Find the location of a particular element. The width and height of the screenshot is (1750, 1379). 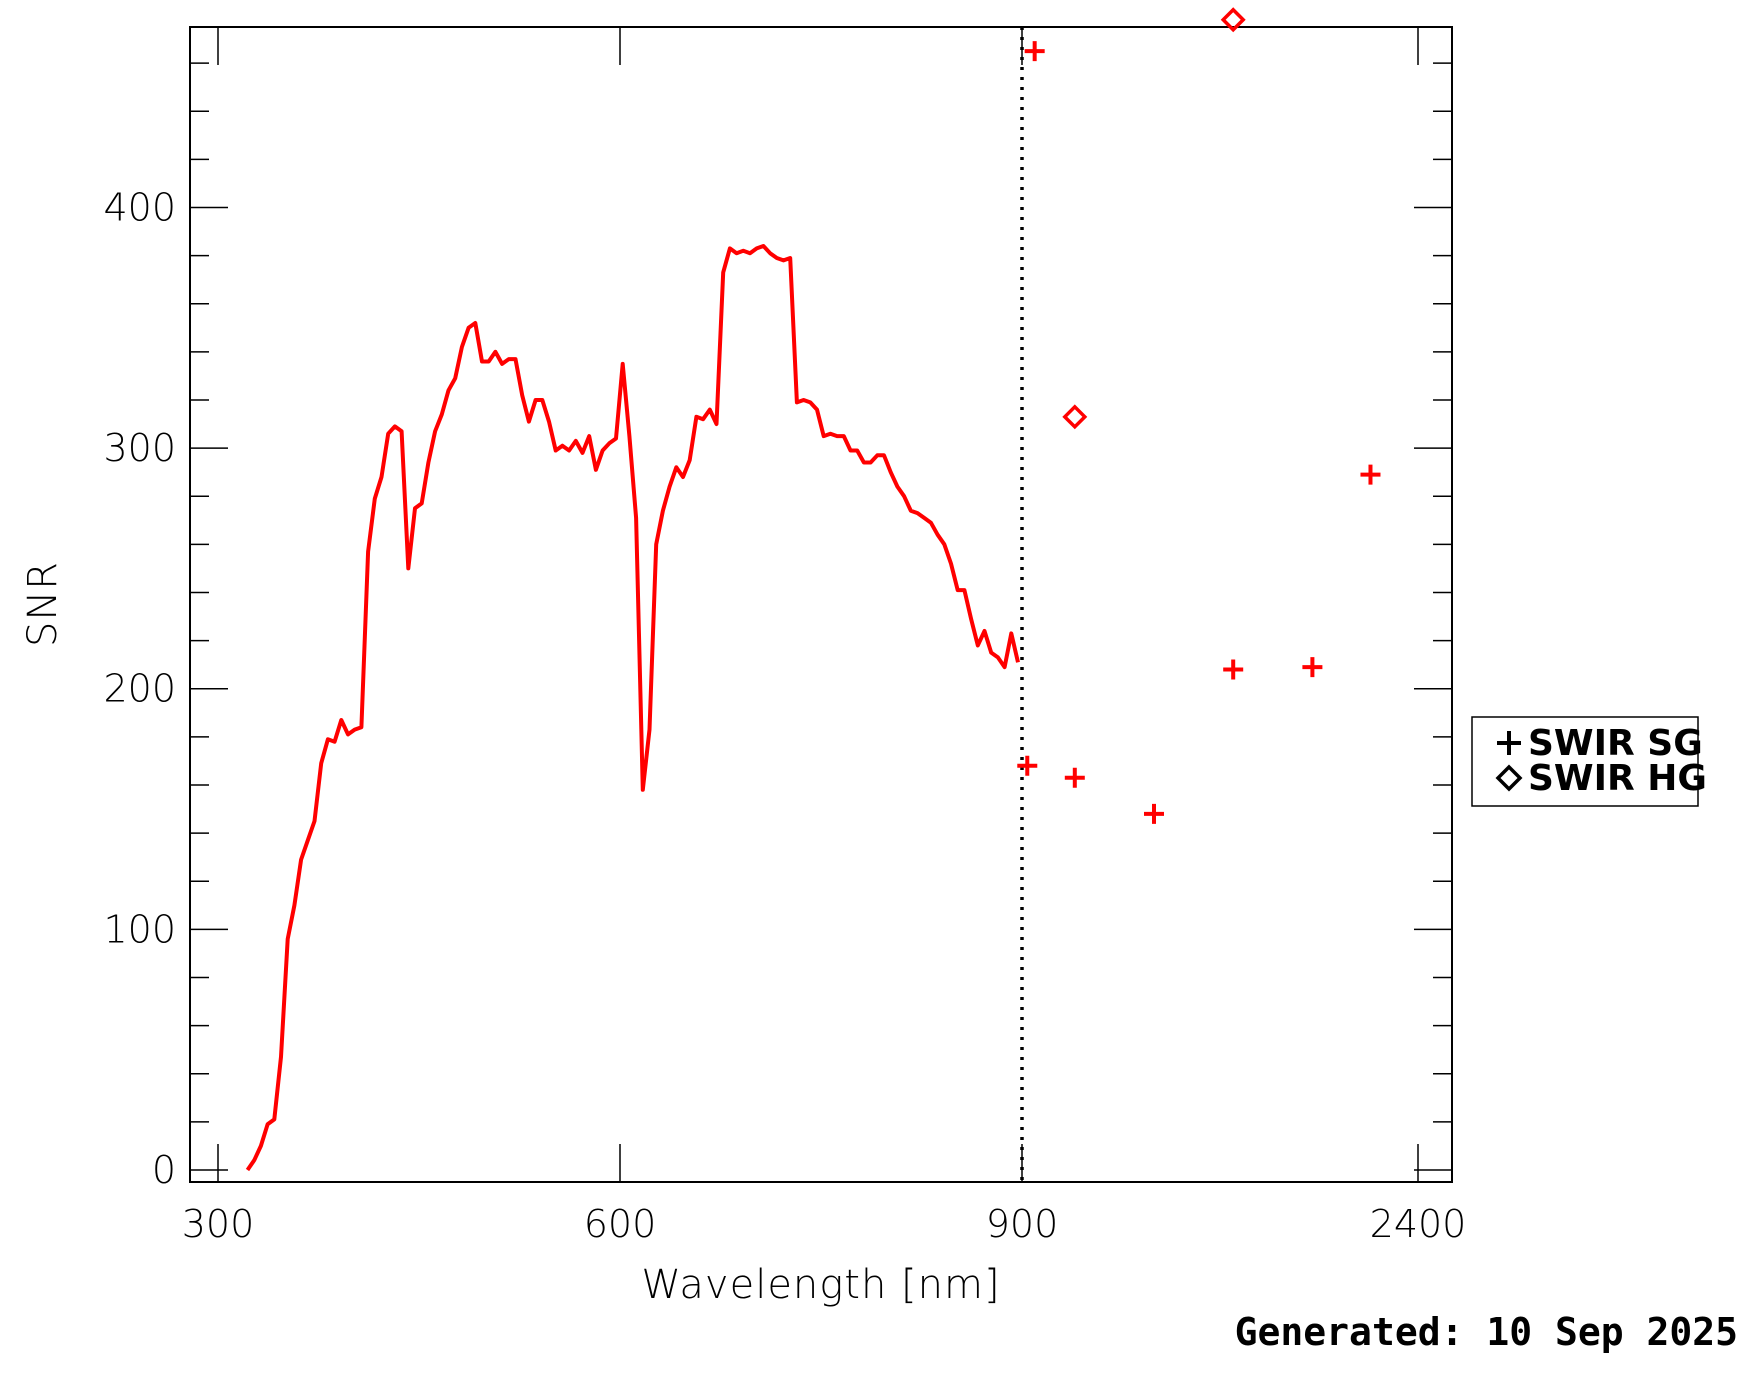

legend-label-swir-sg: SWIR SG is located at coordinates (1615, 743).